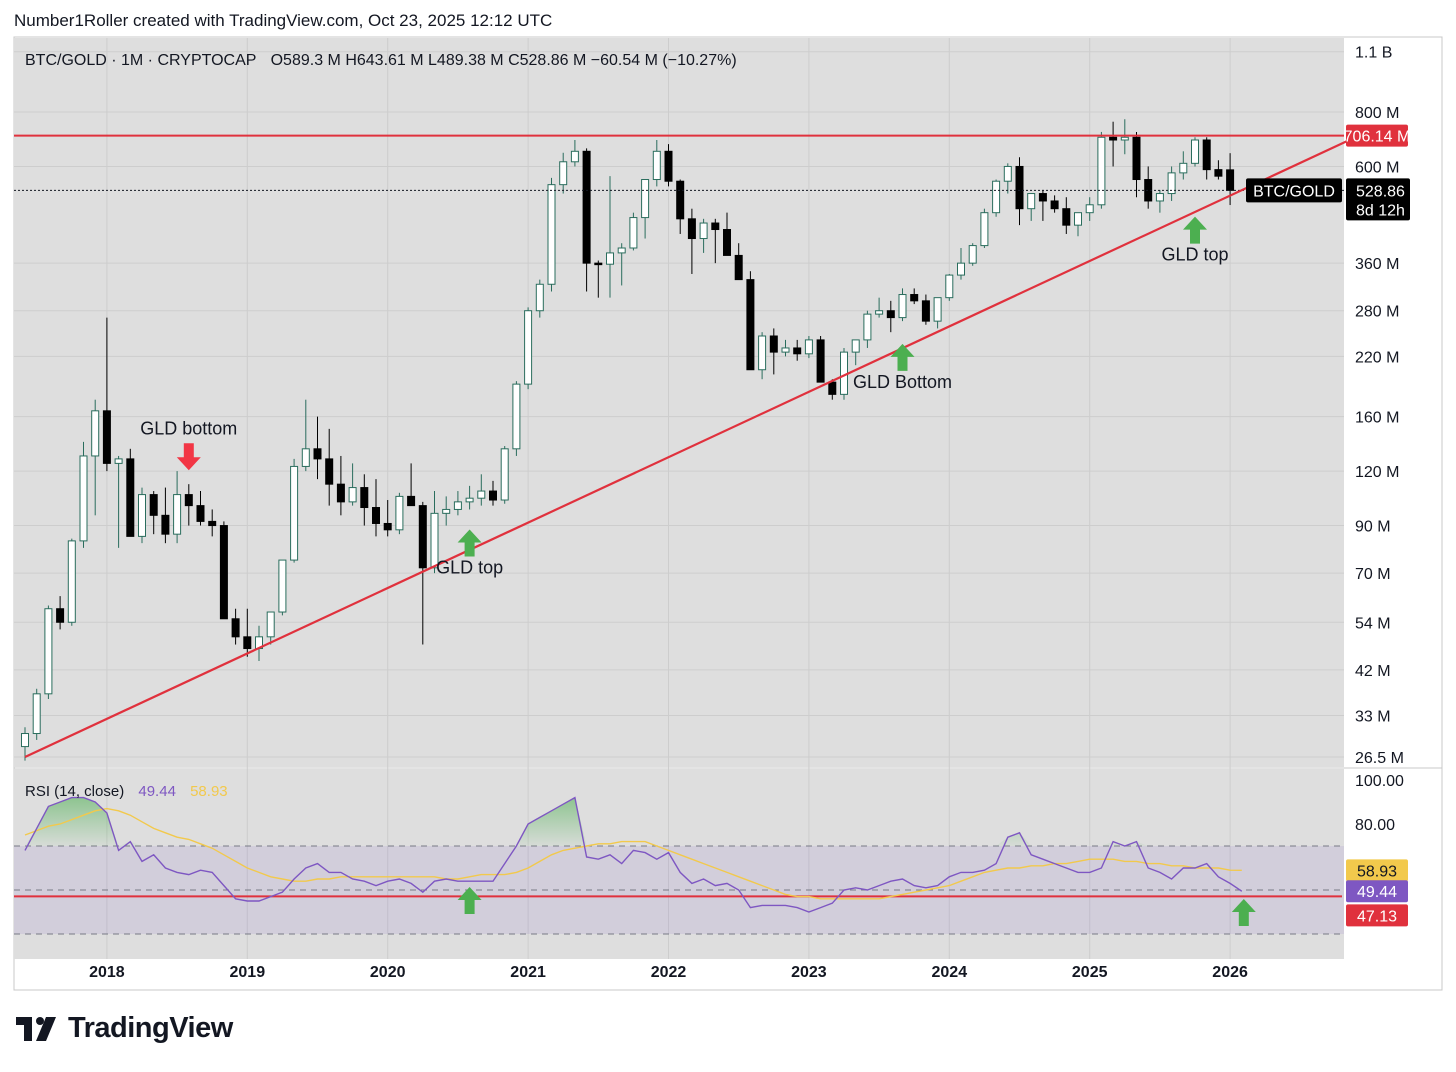 This screenshot has width=1456, height=1072. I want to click on time-tick-label: 2026, so click(1230, 972).